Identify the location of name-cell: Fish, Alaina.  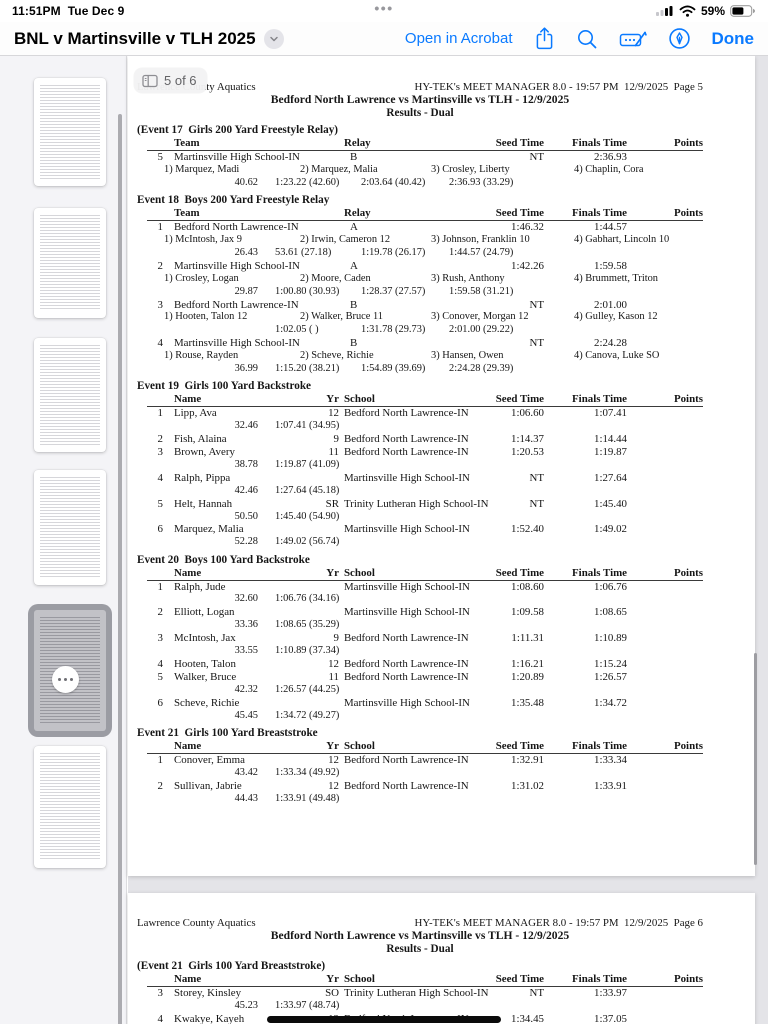
(200, 439).